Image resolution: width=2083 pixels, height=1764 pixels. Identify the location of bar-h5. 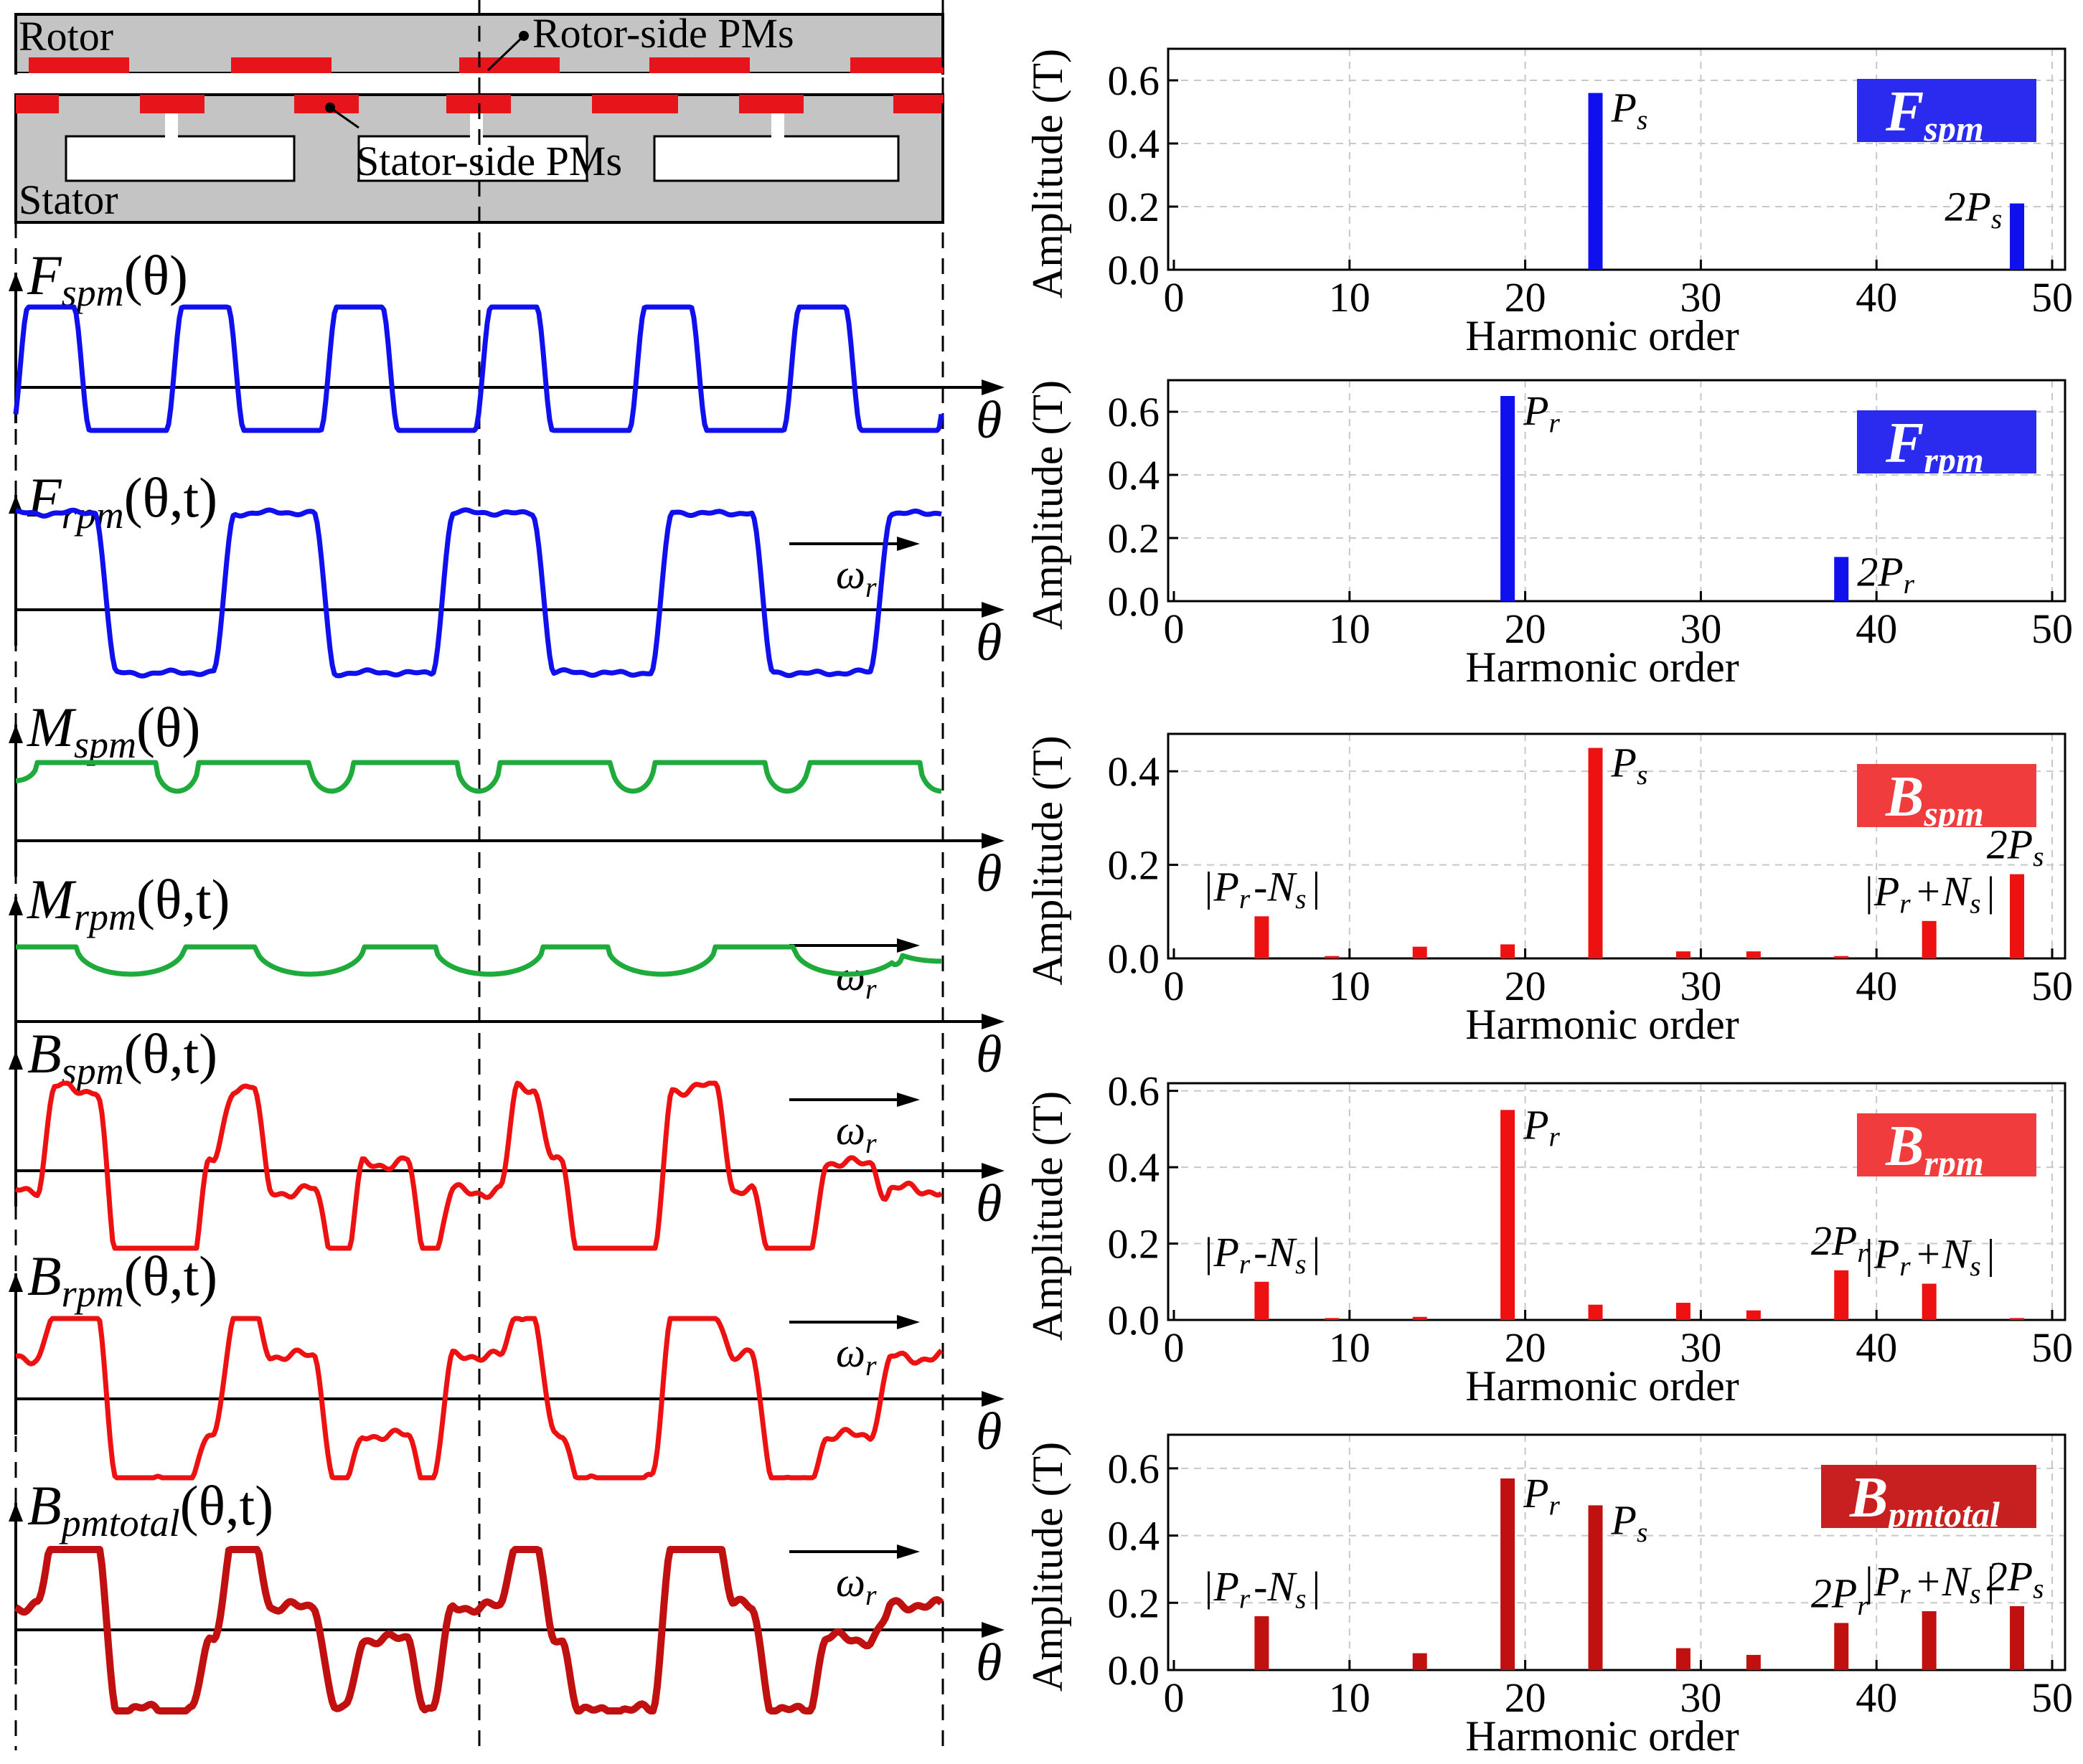
(1262, 937).